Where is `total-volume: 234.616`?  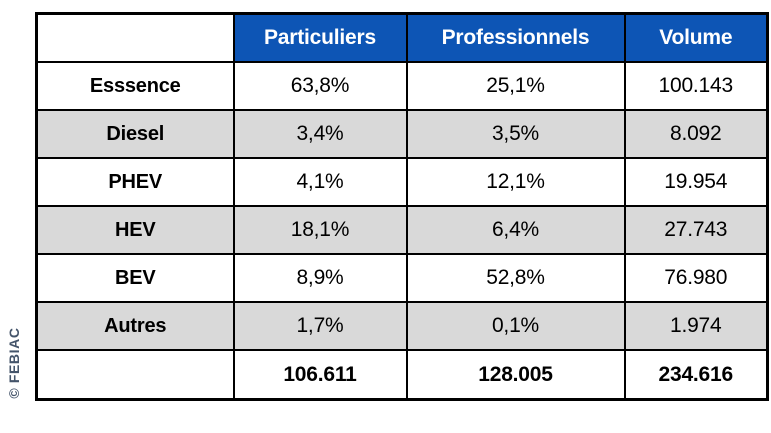 total-volume: 234.616 is located at coordinates (696, 375).